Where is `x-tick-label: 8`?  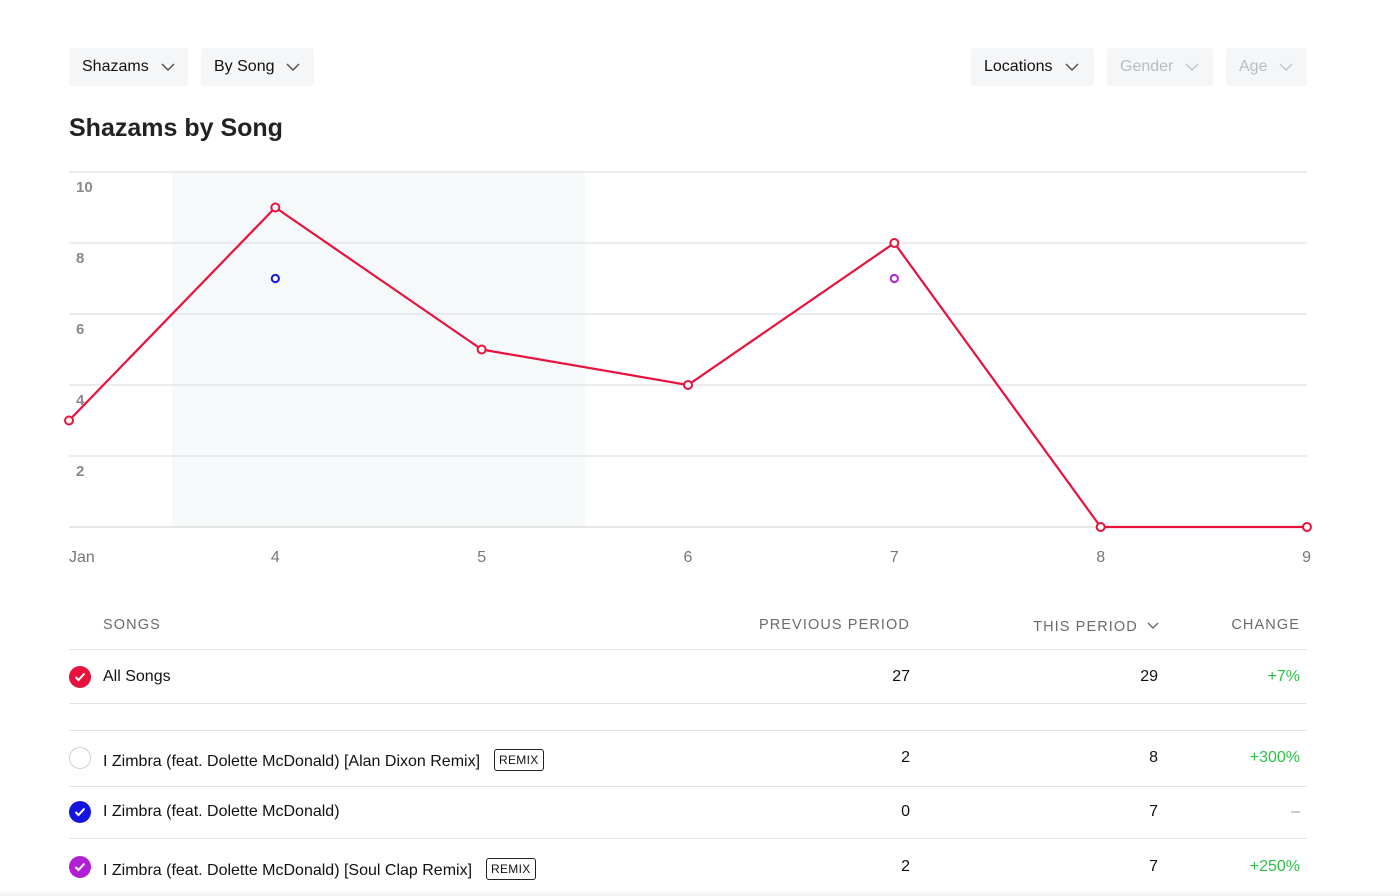
x-tick-label: 8 is located at coordinates (1100, 557).